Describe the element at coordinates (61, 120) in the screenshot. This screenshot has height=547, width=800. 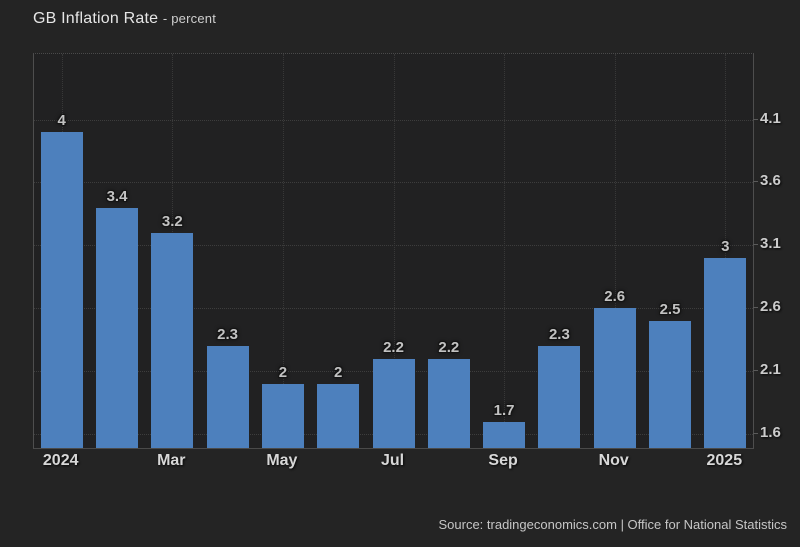
I see `bar-value-label: 4` at that location.